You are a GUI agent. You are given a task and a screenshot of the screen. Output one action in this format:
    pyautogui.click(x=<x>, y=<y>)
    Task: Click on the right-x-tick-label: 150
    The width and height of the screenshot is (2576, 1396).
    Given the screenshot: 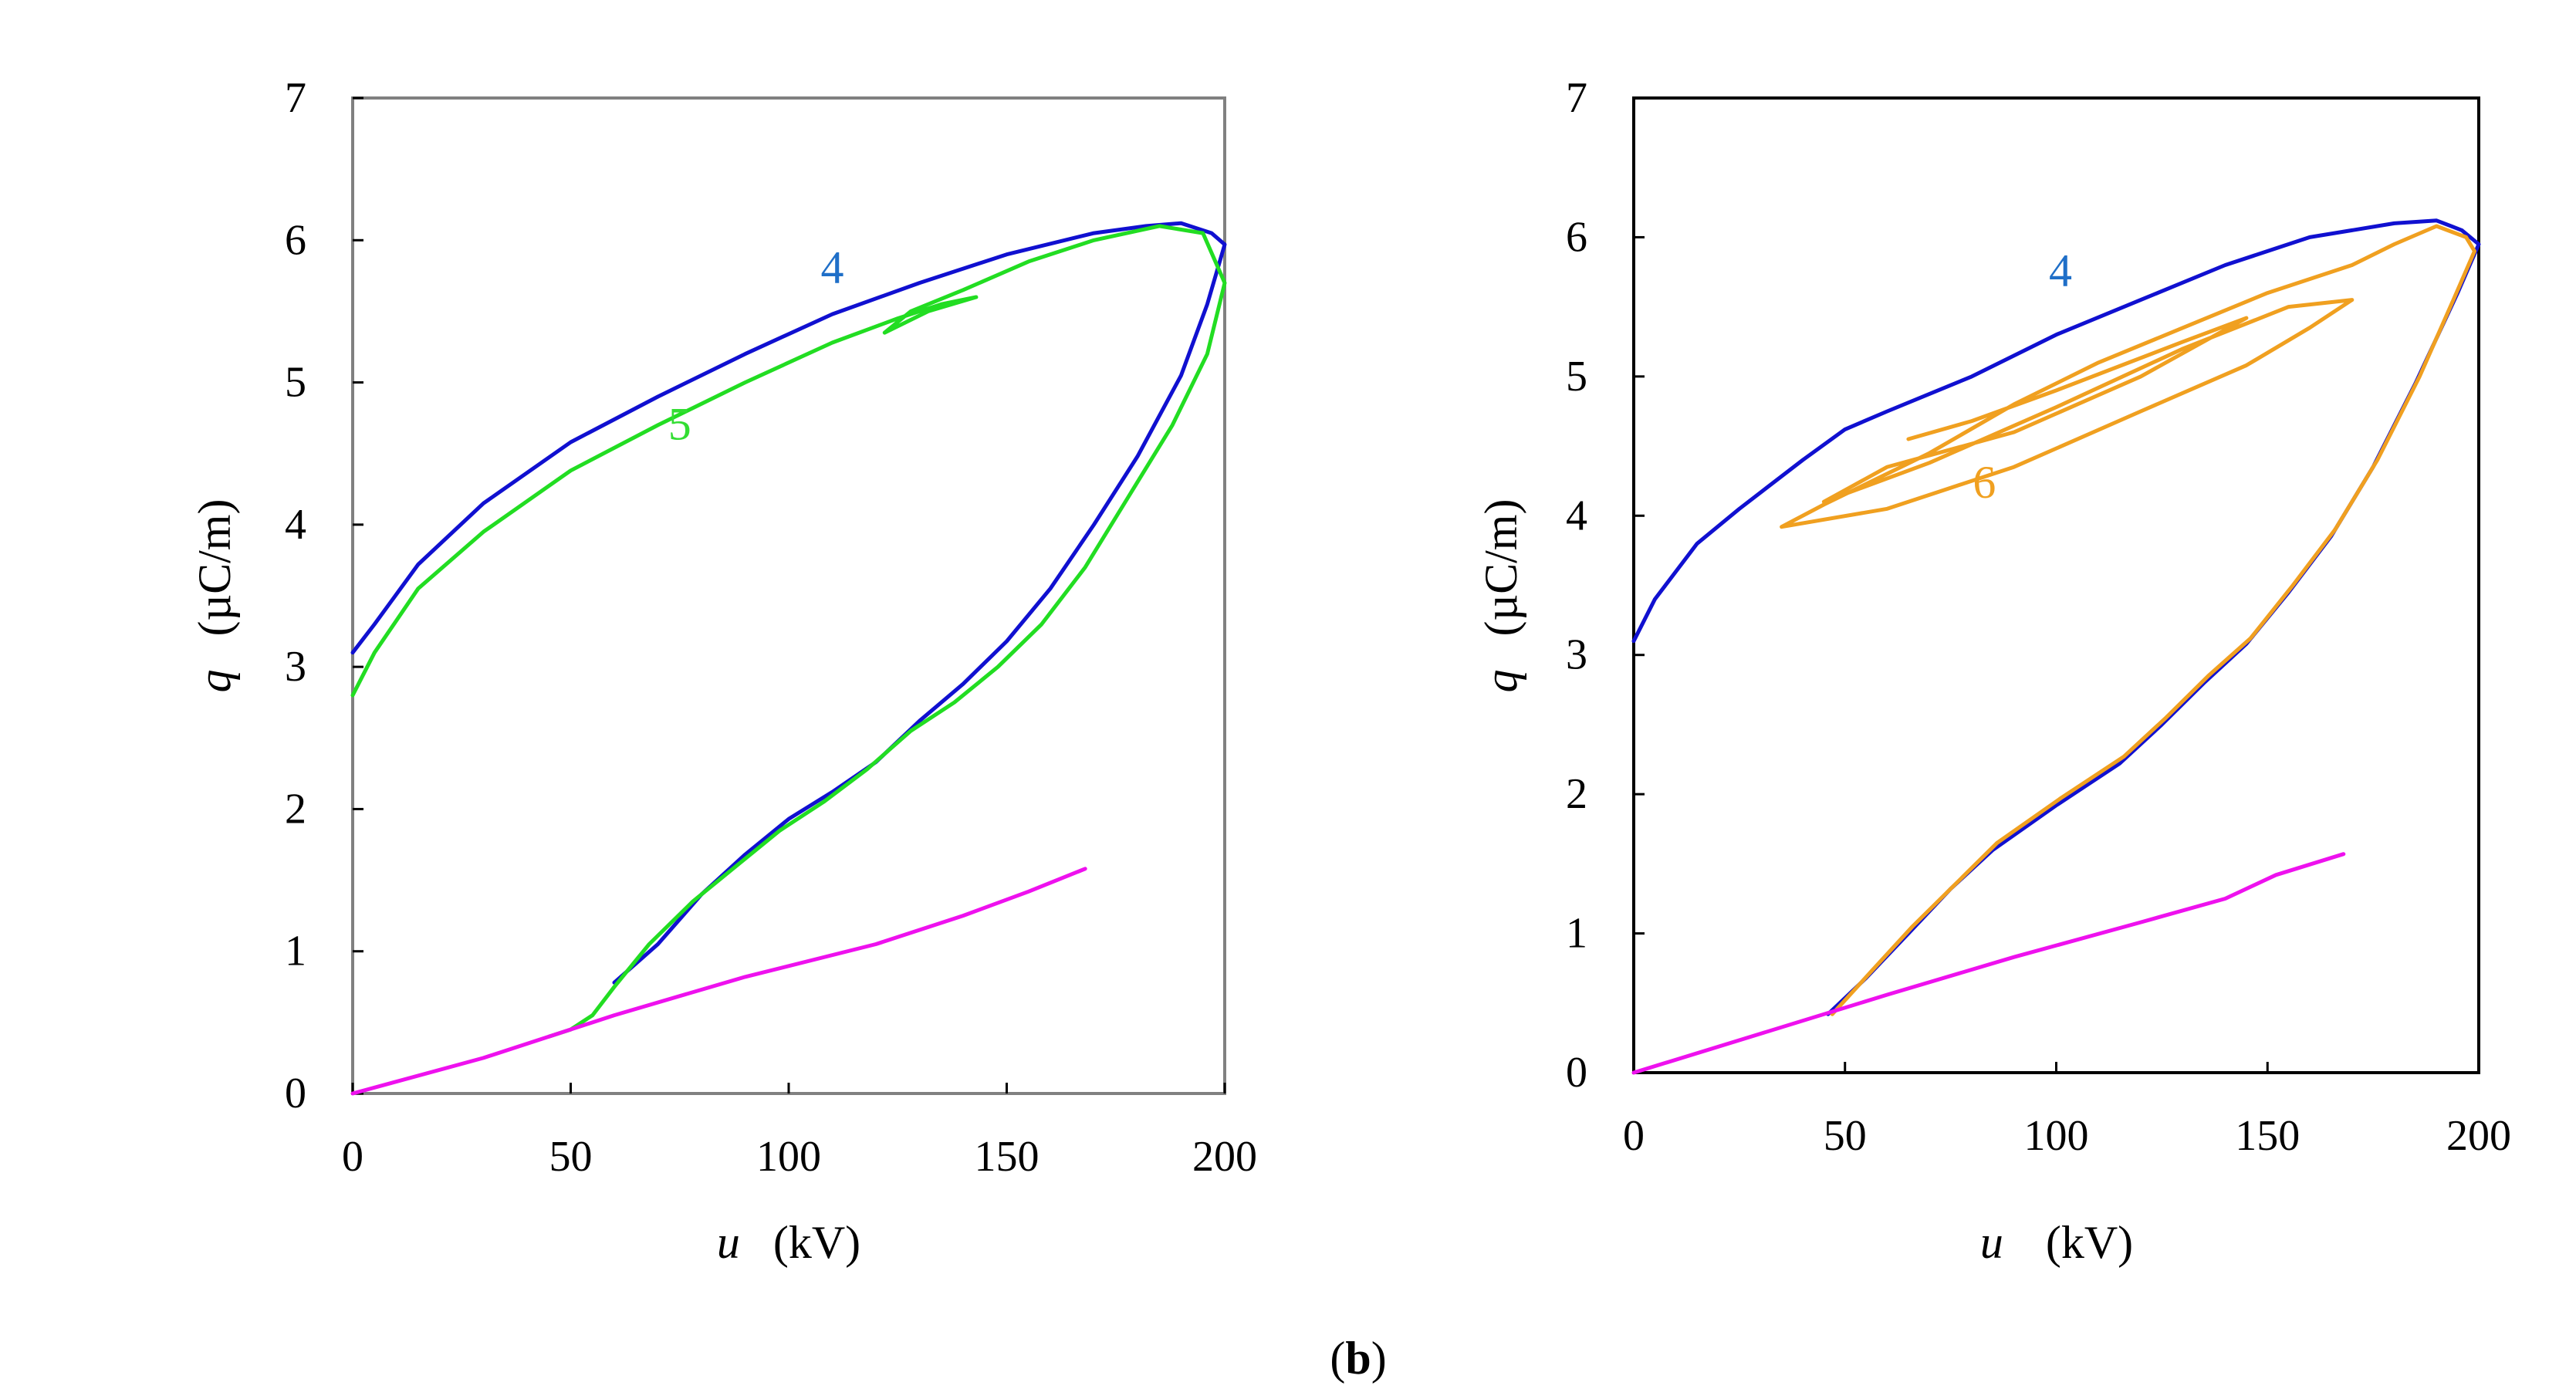 What is the action you would take?
    pyautogui.click(x=2267, y=1136)
    